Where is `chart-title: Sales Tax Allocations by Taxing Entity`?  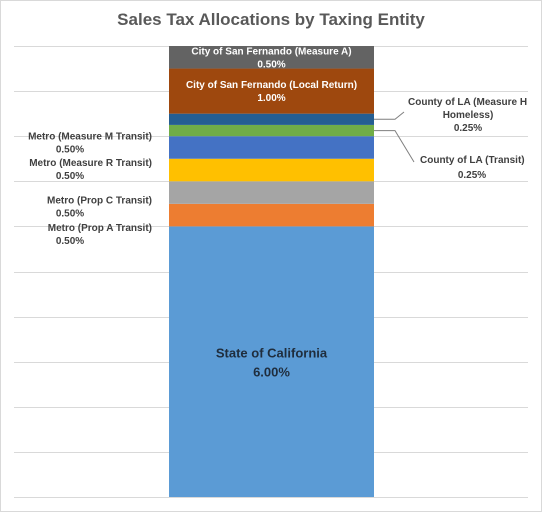
chart-title: Sales Tax Allocations by Taxing Entity is located at coordinates (271, 19).